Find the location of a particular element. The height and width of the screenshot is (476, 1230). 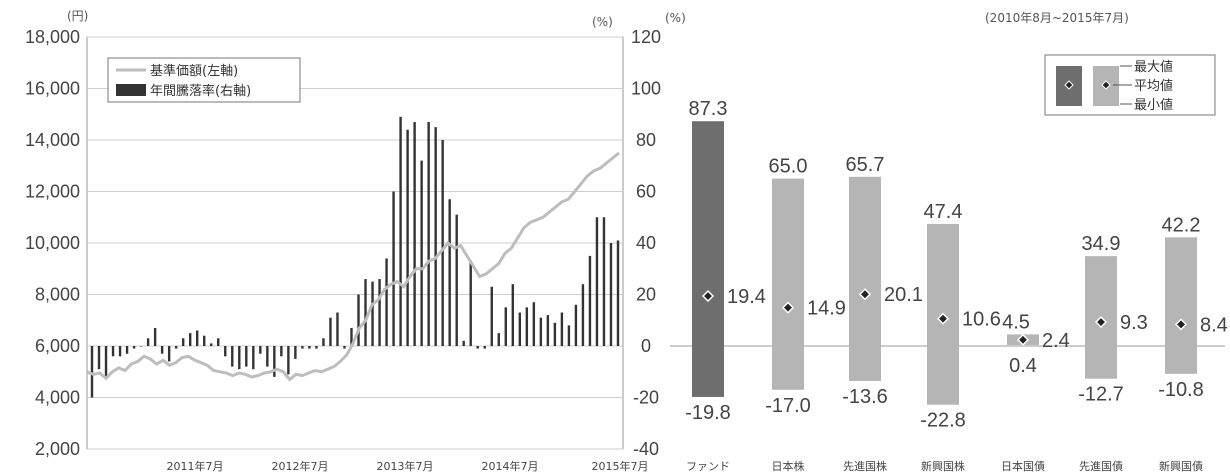

right-chart-period: (2010年8月~2015年7月) is located at coordinates (1057, 18).